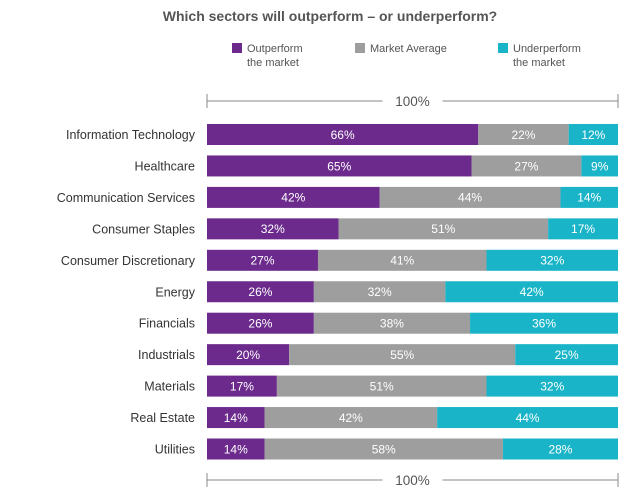  Describe the element at coordinates (175, 292) in the screenshot. I see `category-label-energy: Energy` at that location.